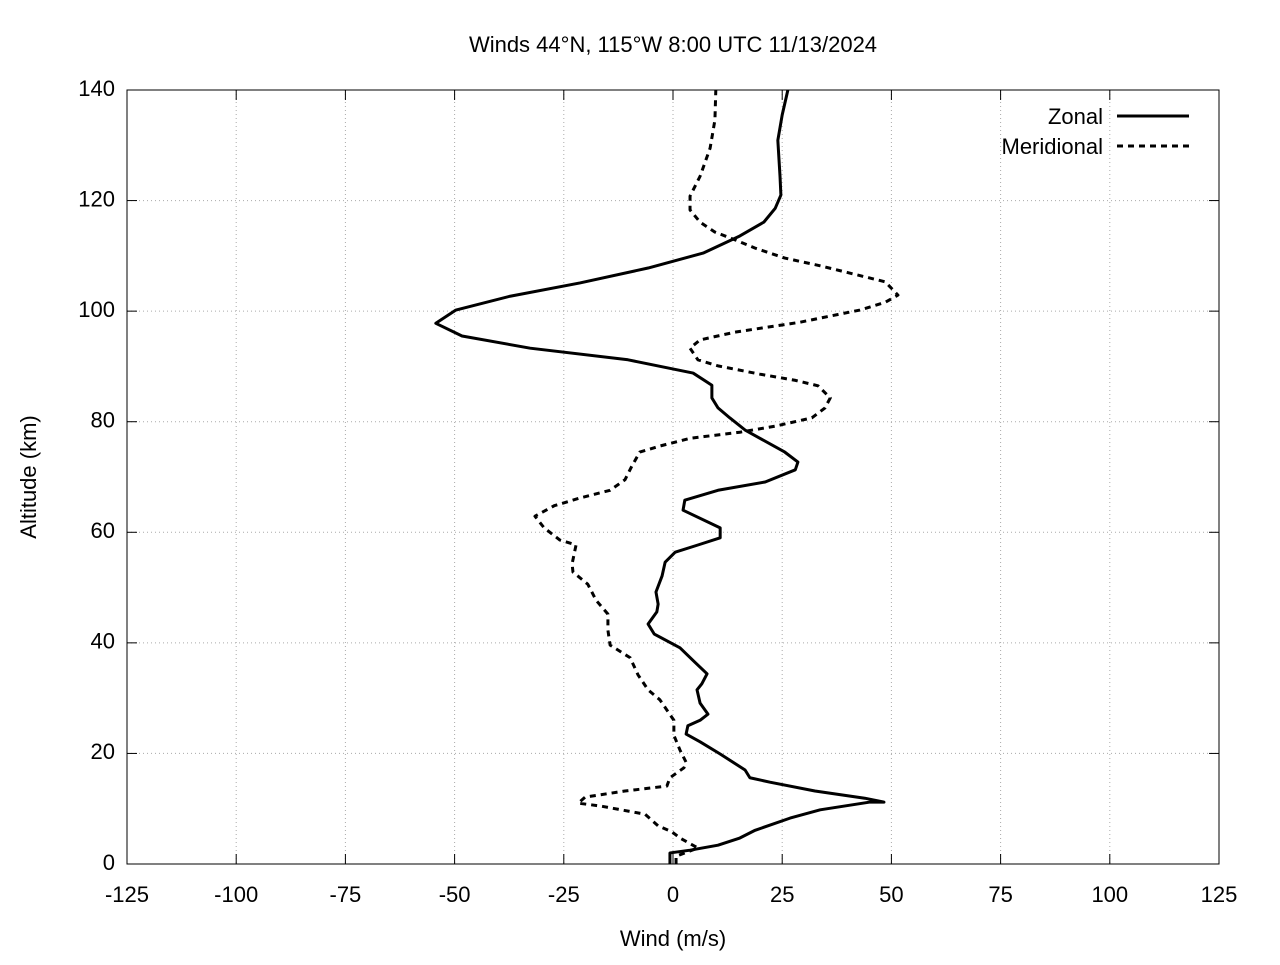 This screenshot has height=965, width=1280. Describe the element at coordinates (103, 641) in the screenshot. I see `y-tick-label: 40` at that location.